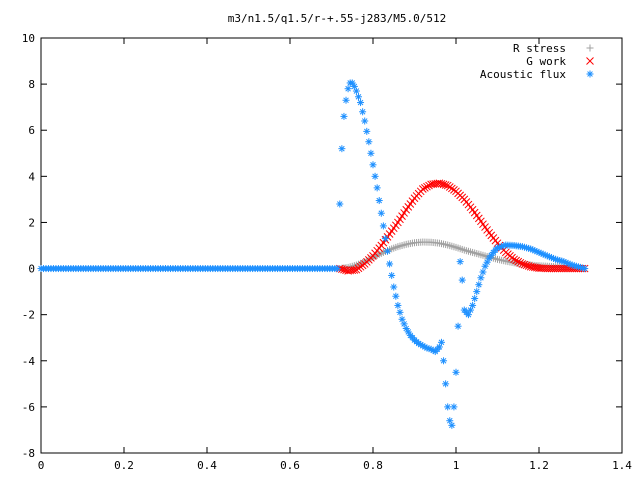 This screenshot has width=640, height=480. Describe the element at coordinates (31, 269) in the screenshot. I see `y-tick-label: 0` at that location.